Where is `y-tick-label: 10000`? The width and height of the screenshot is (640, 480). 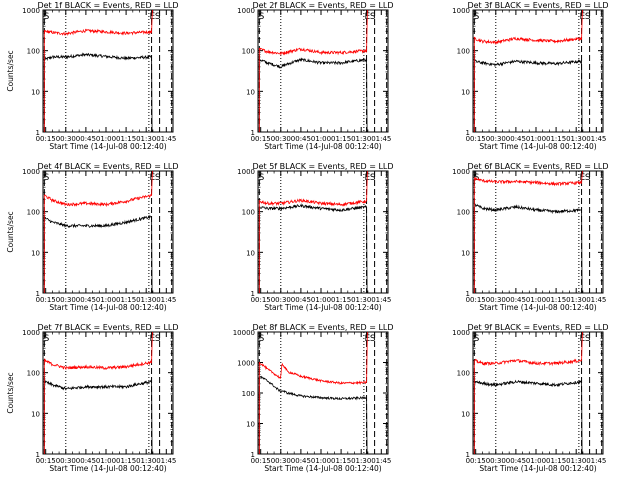 y-tick-label: 10000 is located at coordinates (244, 333).